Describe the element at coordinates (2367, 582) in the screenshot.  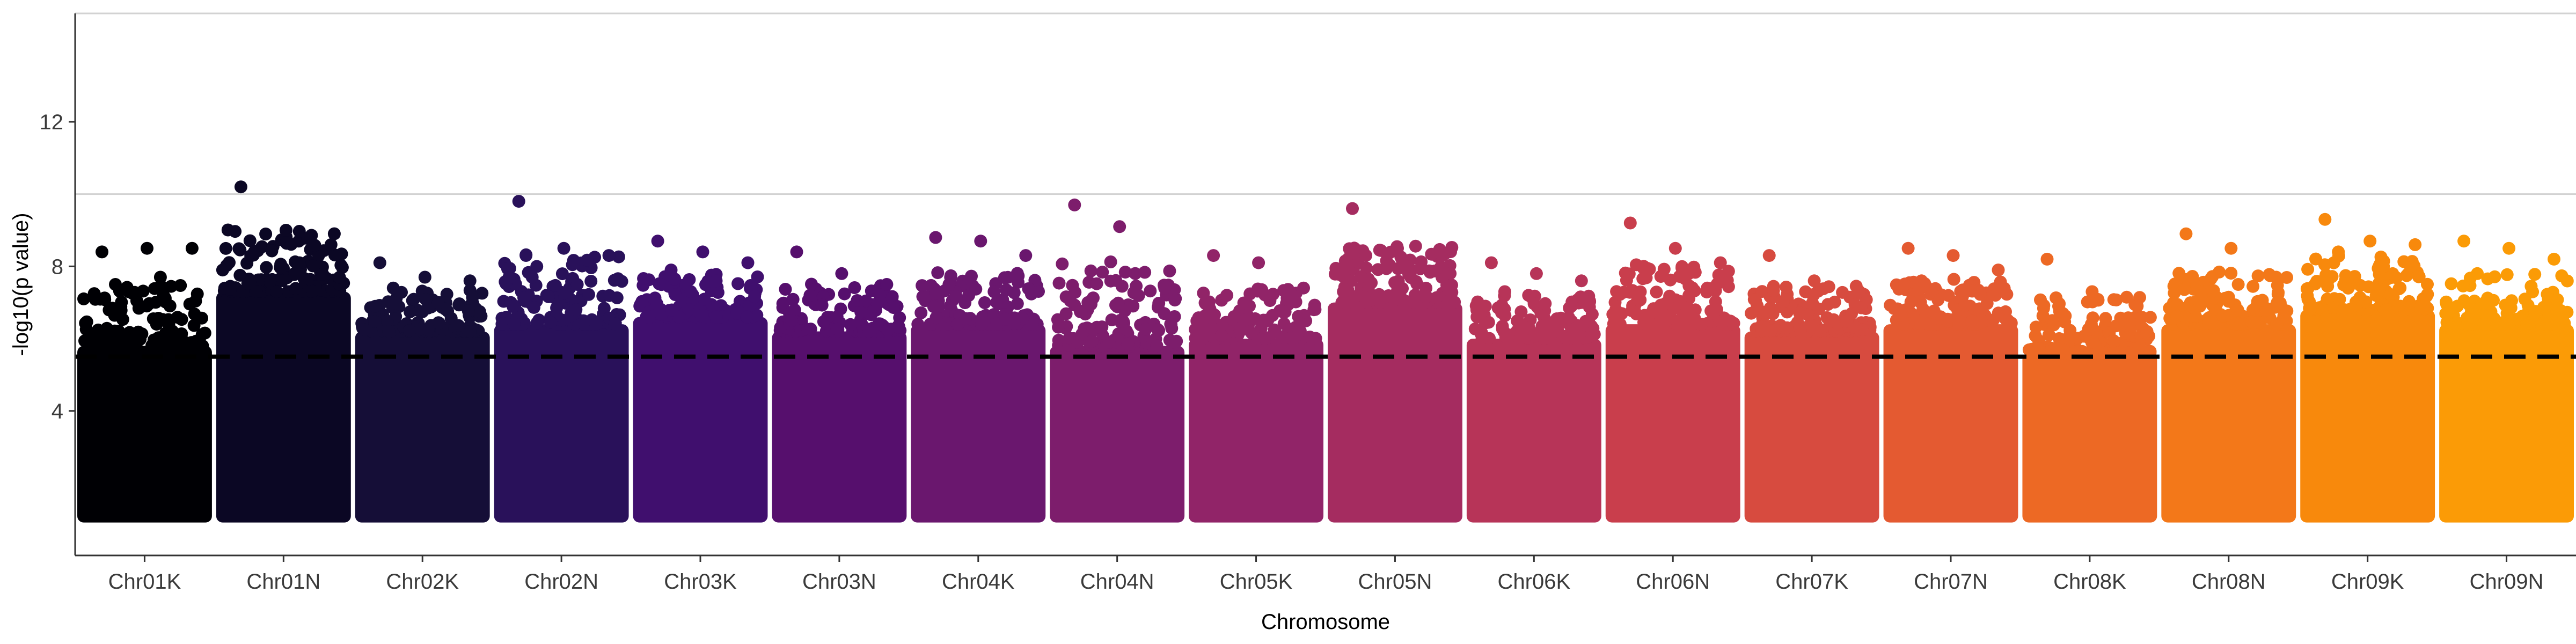
I see `x-tick-label: Chr09K` at that location.